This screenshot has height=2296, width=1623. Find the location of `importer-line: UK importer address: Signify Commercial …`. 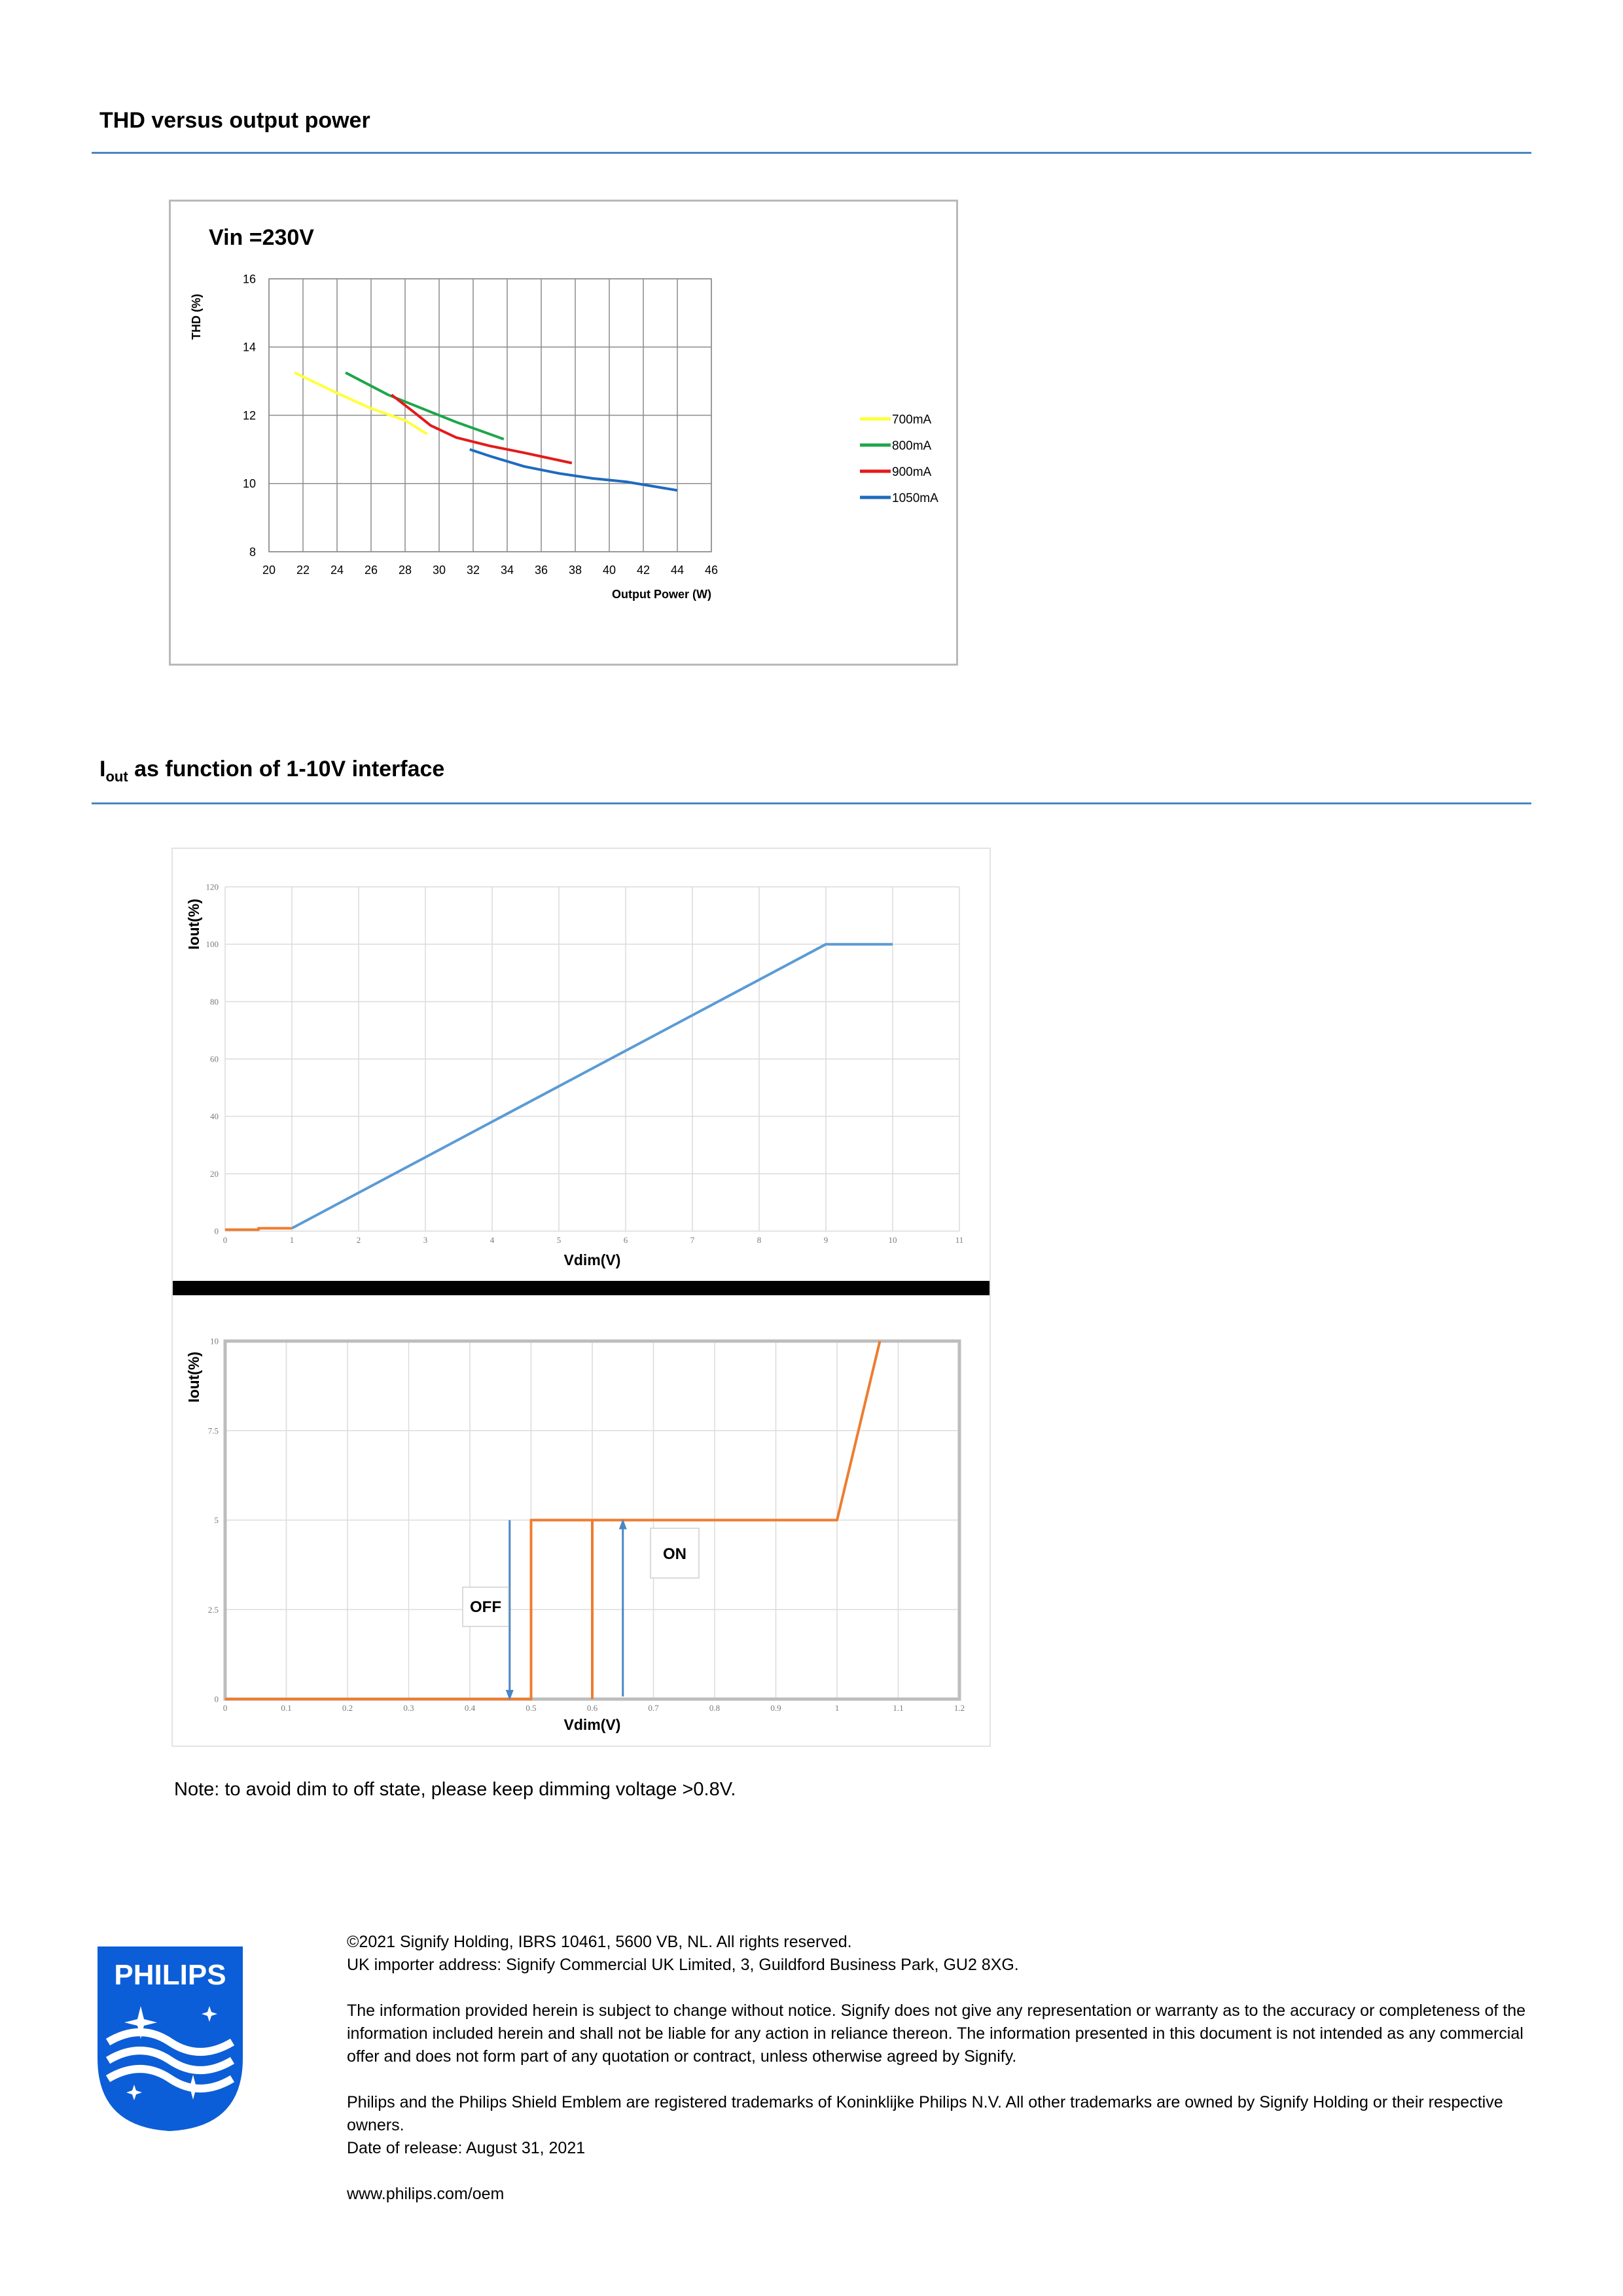

importer-line: UK importer address: Signify Commercial … is located at coordinates (683, 1965).